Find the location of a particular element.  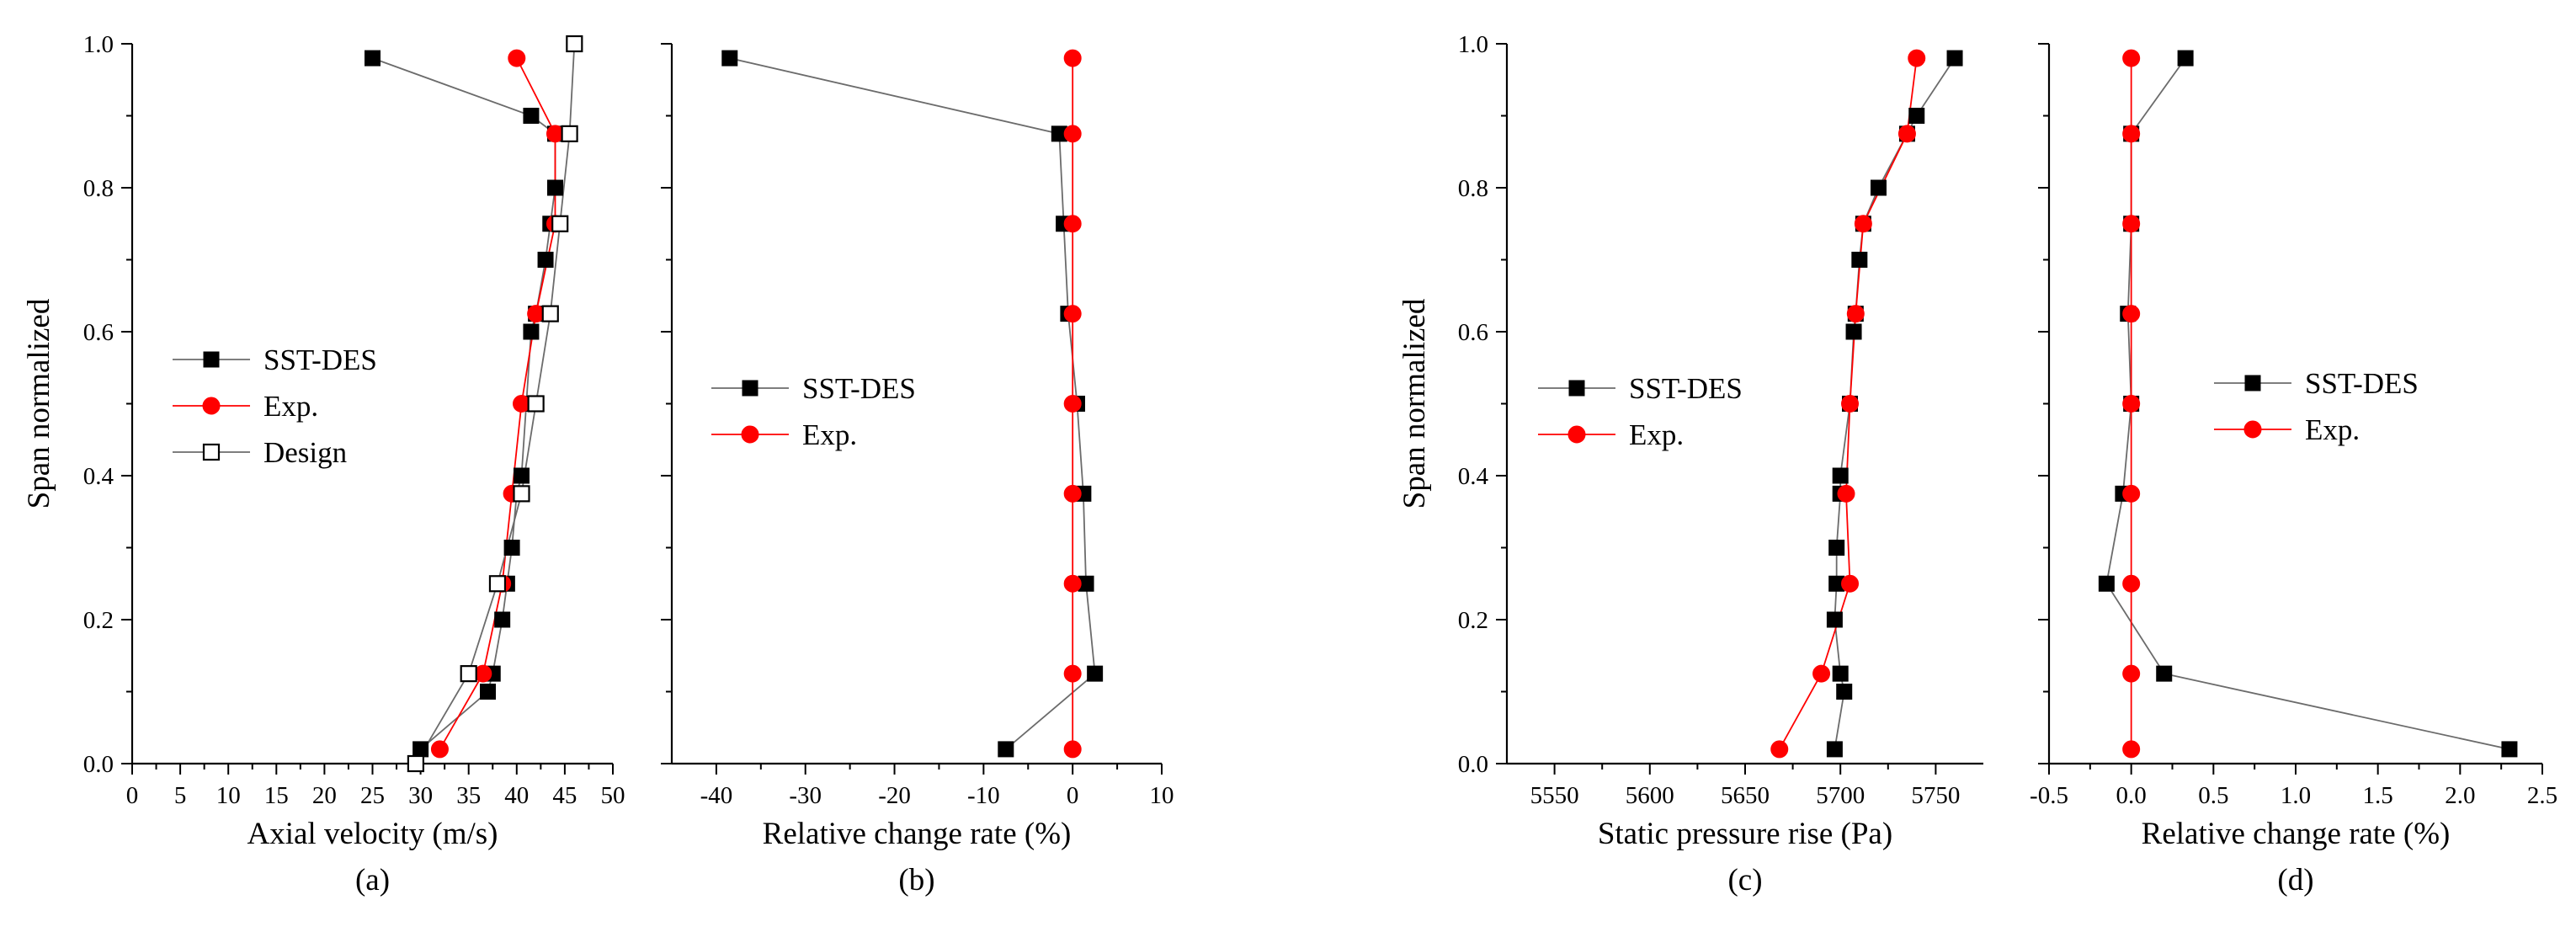

x-tick-label: -0.5 is located at coordinates (2049, 795).